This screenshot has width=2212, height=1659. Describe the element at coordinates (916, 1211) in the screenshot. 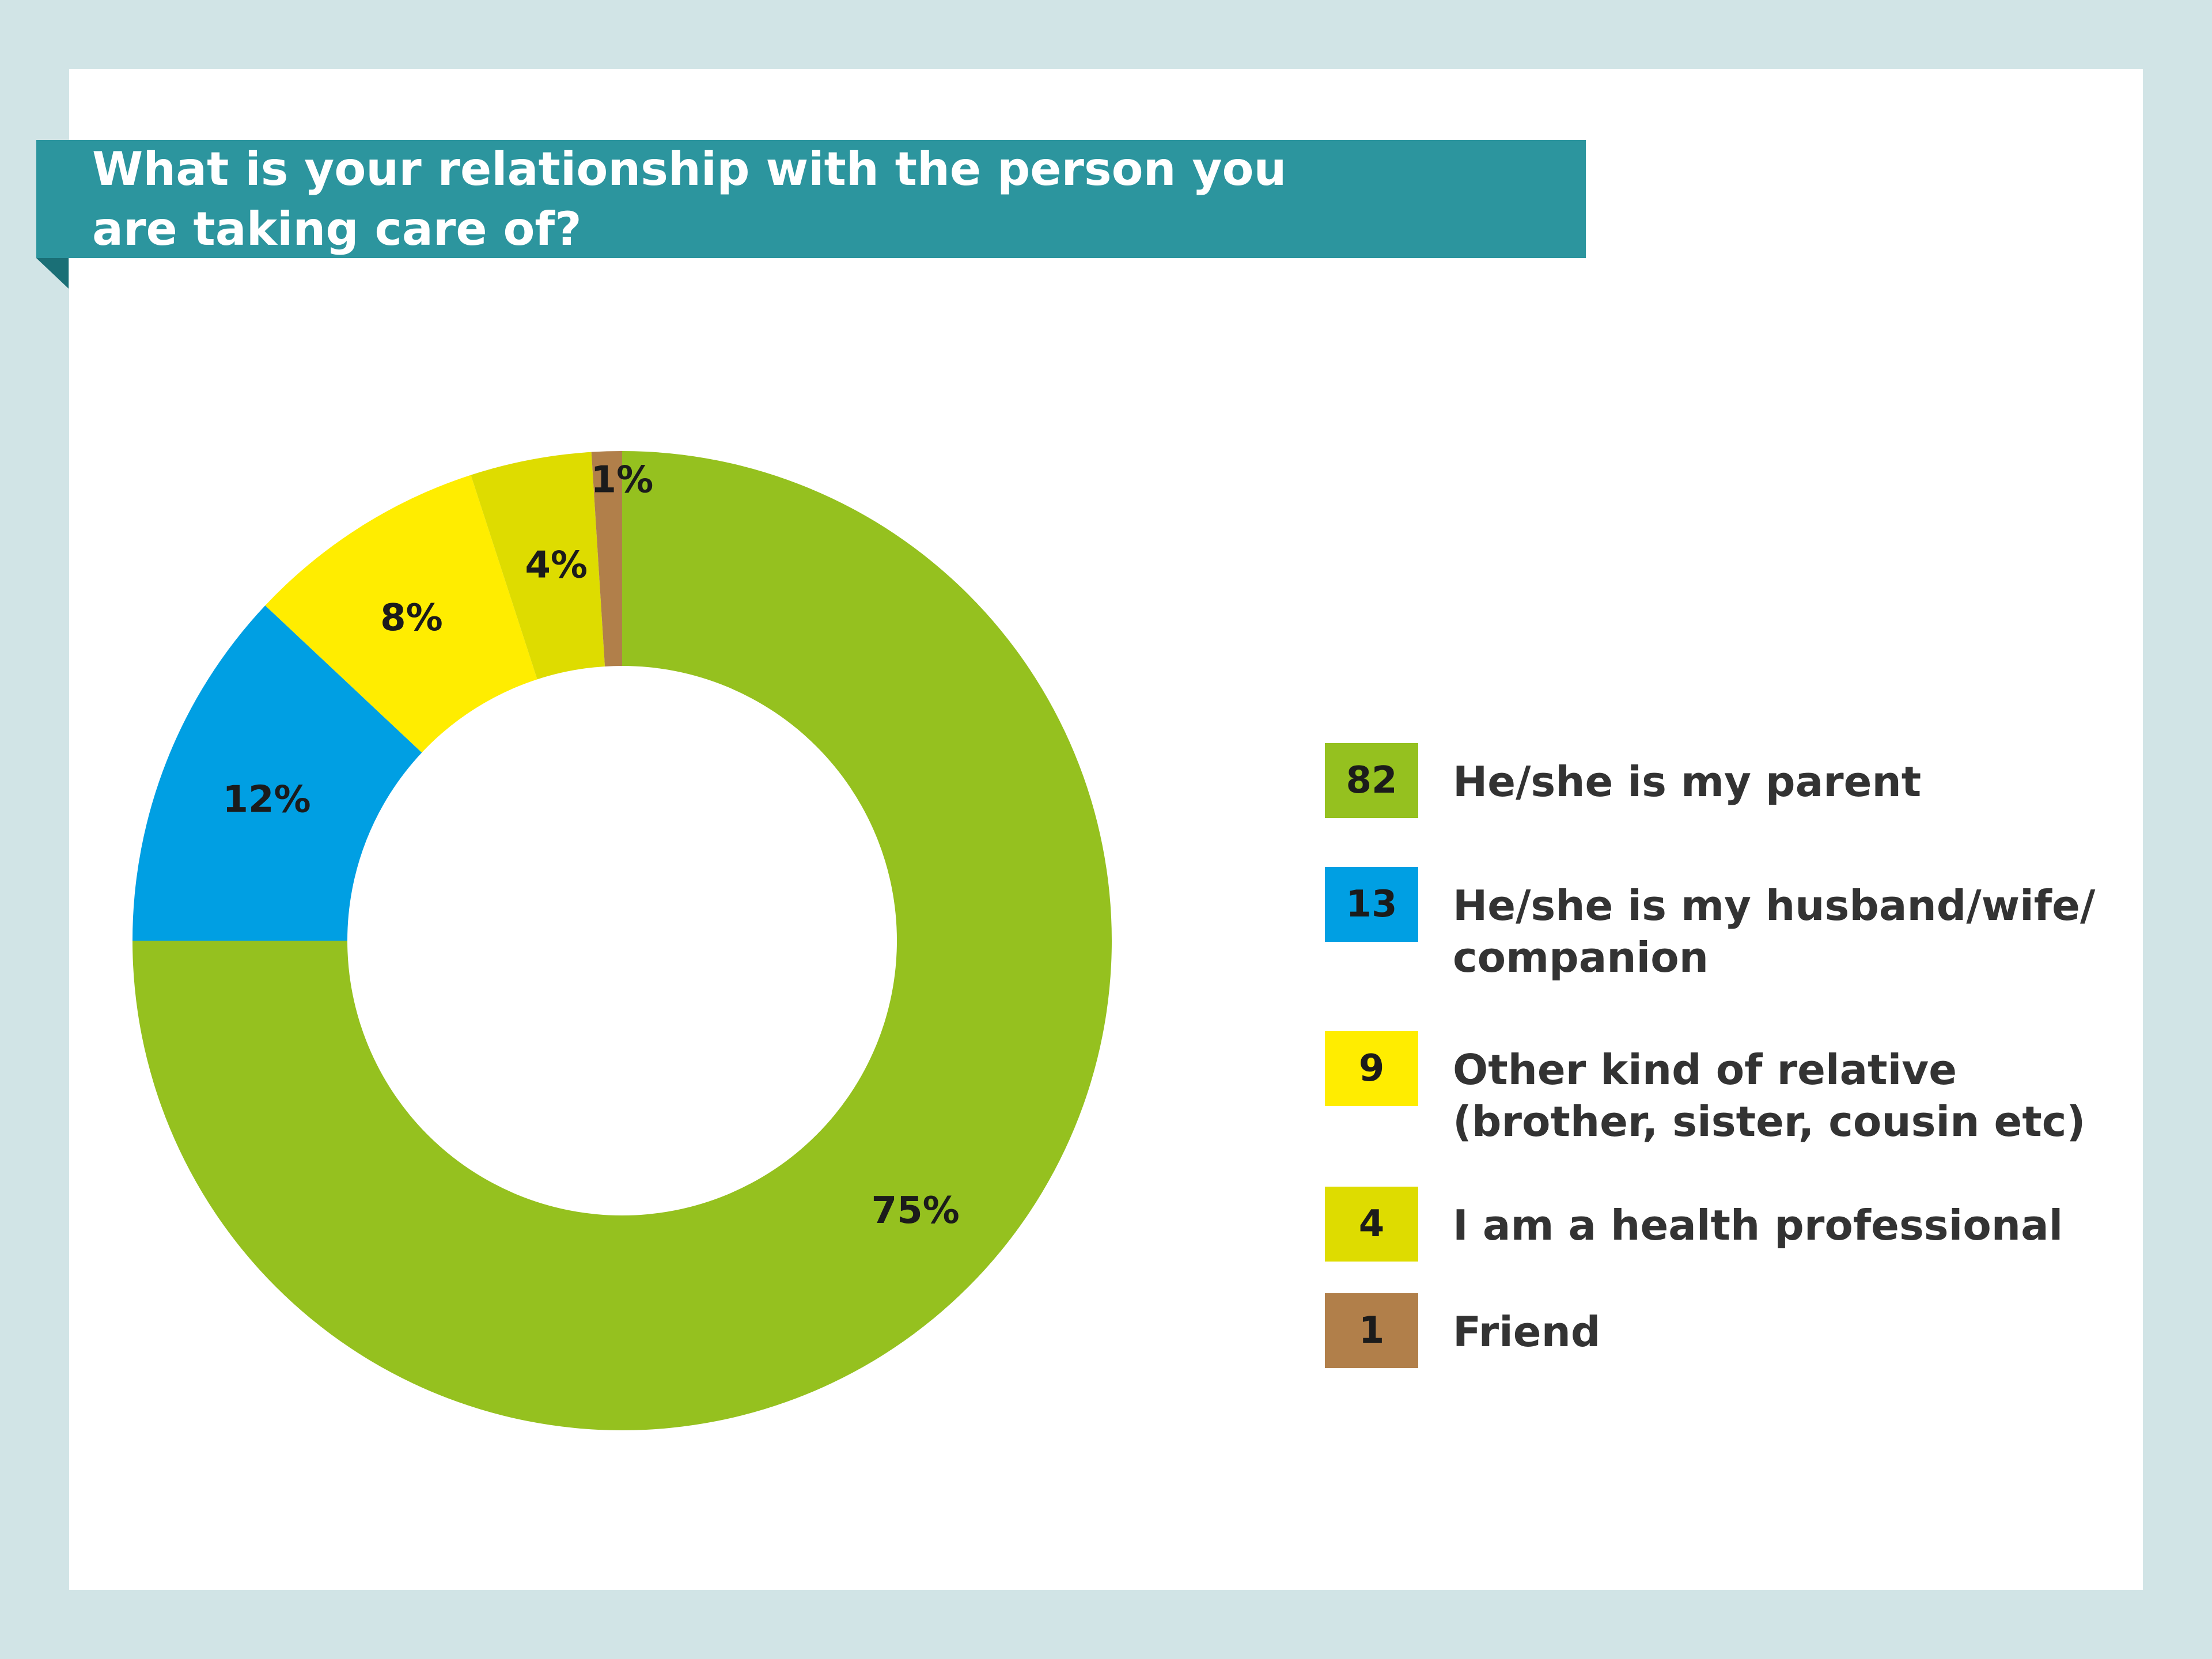

I see `slice-percent-label: 75%` at that location.